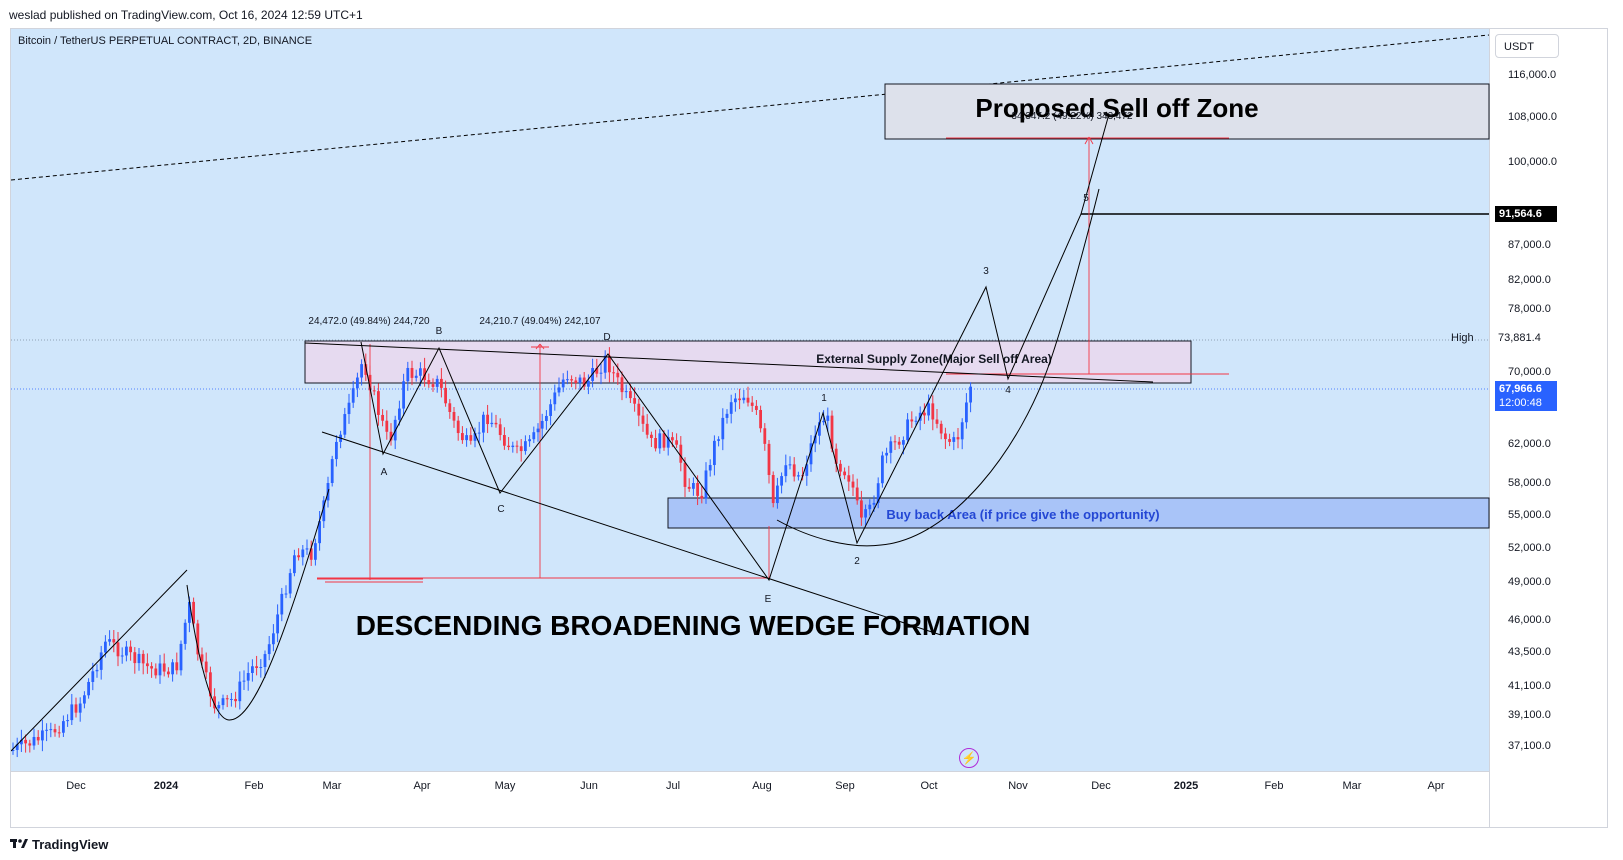 This screenshot has height=860, width=1623. What do you see at coordinates (258, 604) in the screenshot?
I see `cup-curve-left` at bounding box center [258, 604].